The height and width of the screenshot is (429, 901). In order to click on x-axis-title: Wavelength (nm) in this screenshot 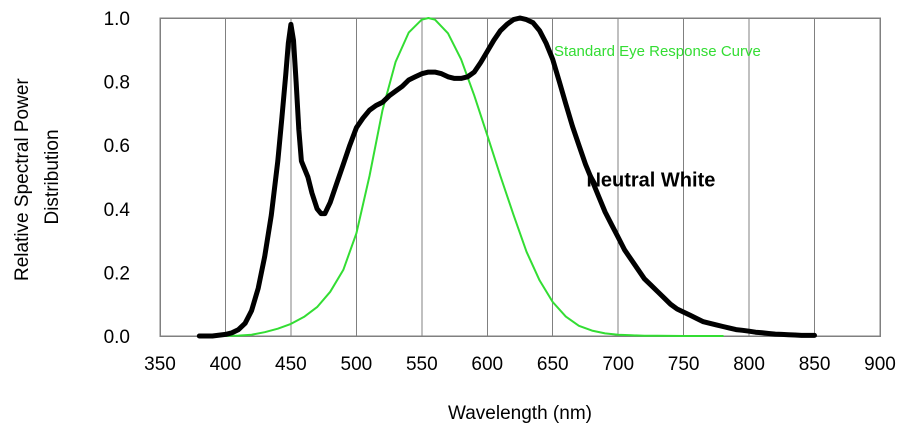, I will do `click(520, 413)`.